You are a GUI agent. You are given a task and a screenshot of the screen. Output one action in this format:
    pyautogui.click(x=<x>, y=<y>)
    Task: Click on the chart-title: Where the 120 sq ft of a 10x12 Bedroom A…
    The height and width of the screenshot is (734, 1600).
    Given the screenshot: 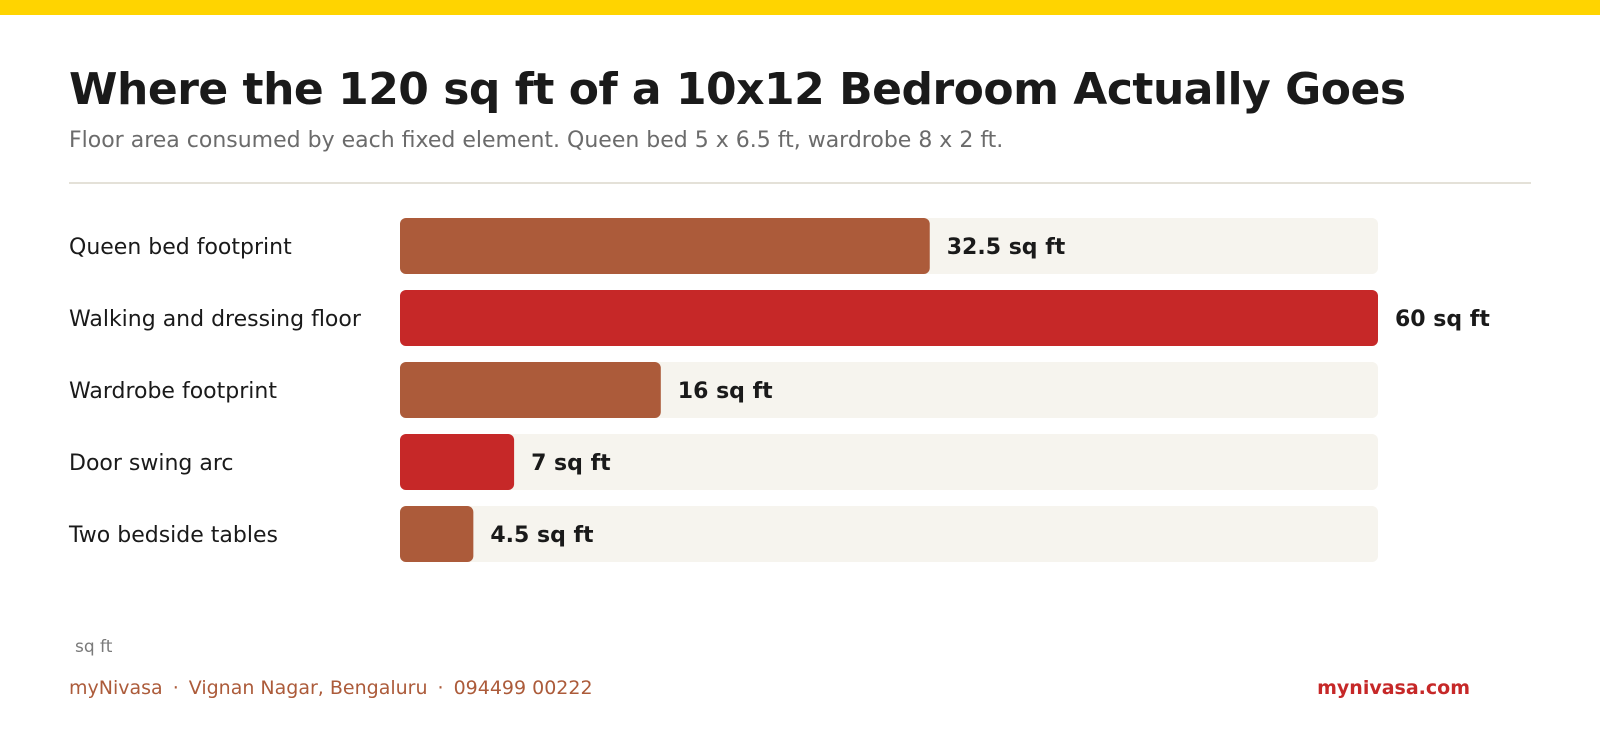 What is the action you would take?
    pyautogui.click(x=737, y=89)
    